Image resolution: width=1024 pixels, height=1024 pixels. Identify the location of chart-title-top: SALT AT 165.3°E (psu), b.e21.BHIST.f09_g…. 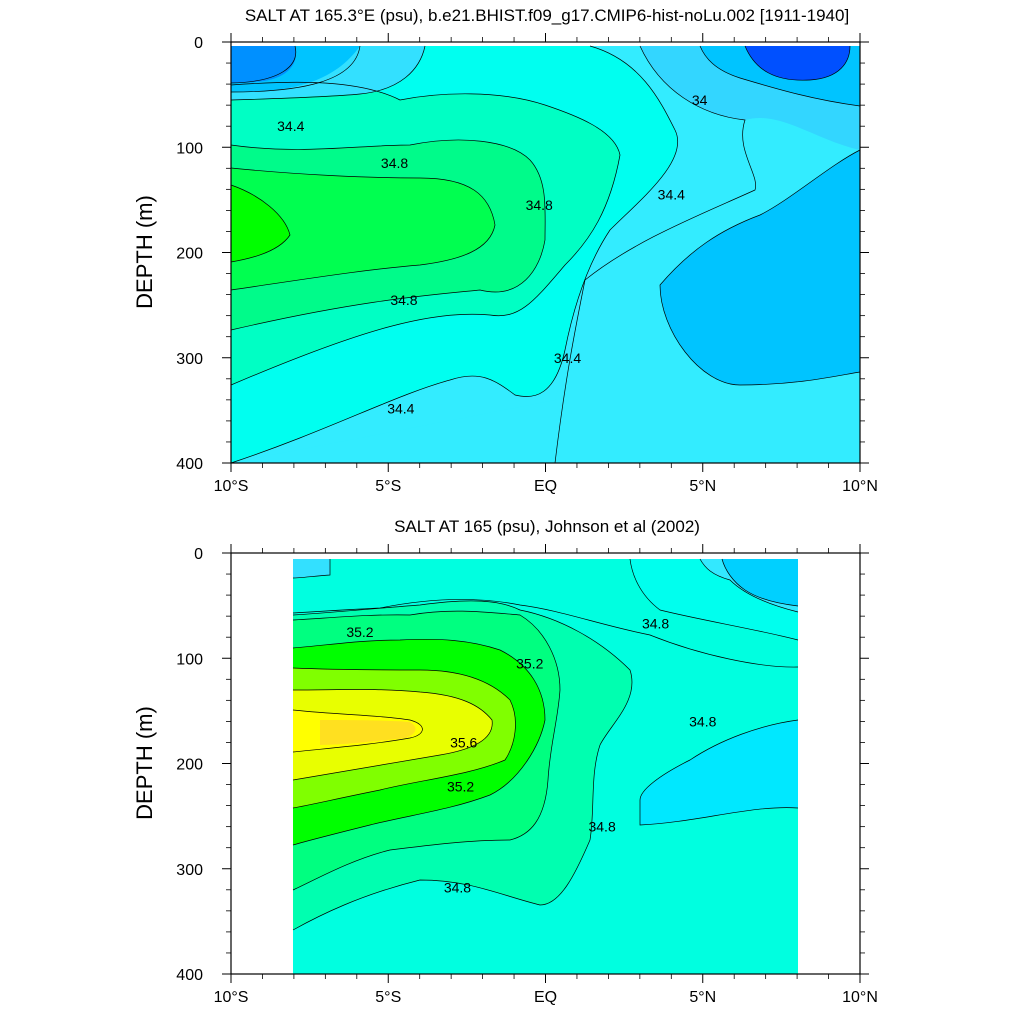
(547, 15).